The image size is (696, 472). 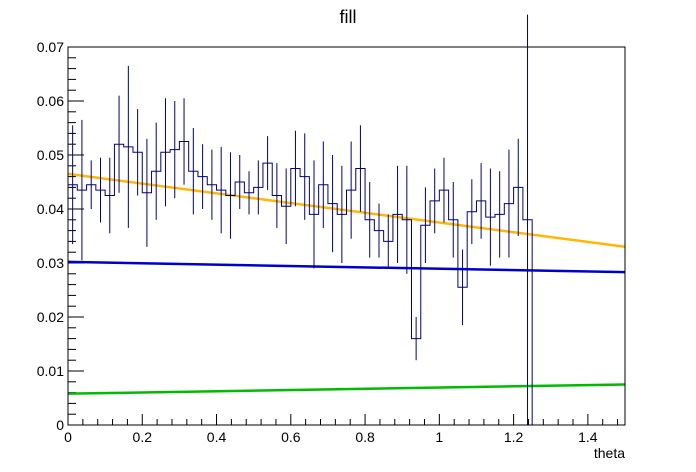 I want to click on y-tick-label: 0, so click(x=60, y=425).